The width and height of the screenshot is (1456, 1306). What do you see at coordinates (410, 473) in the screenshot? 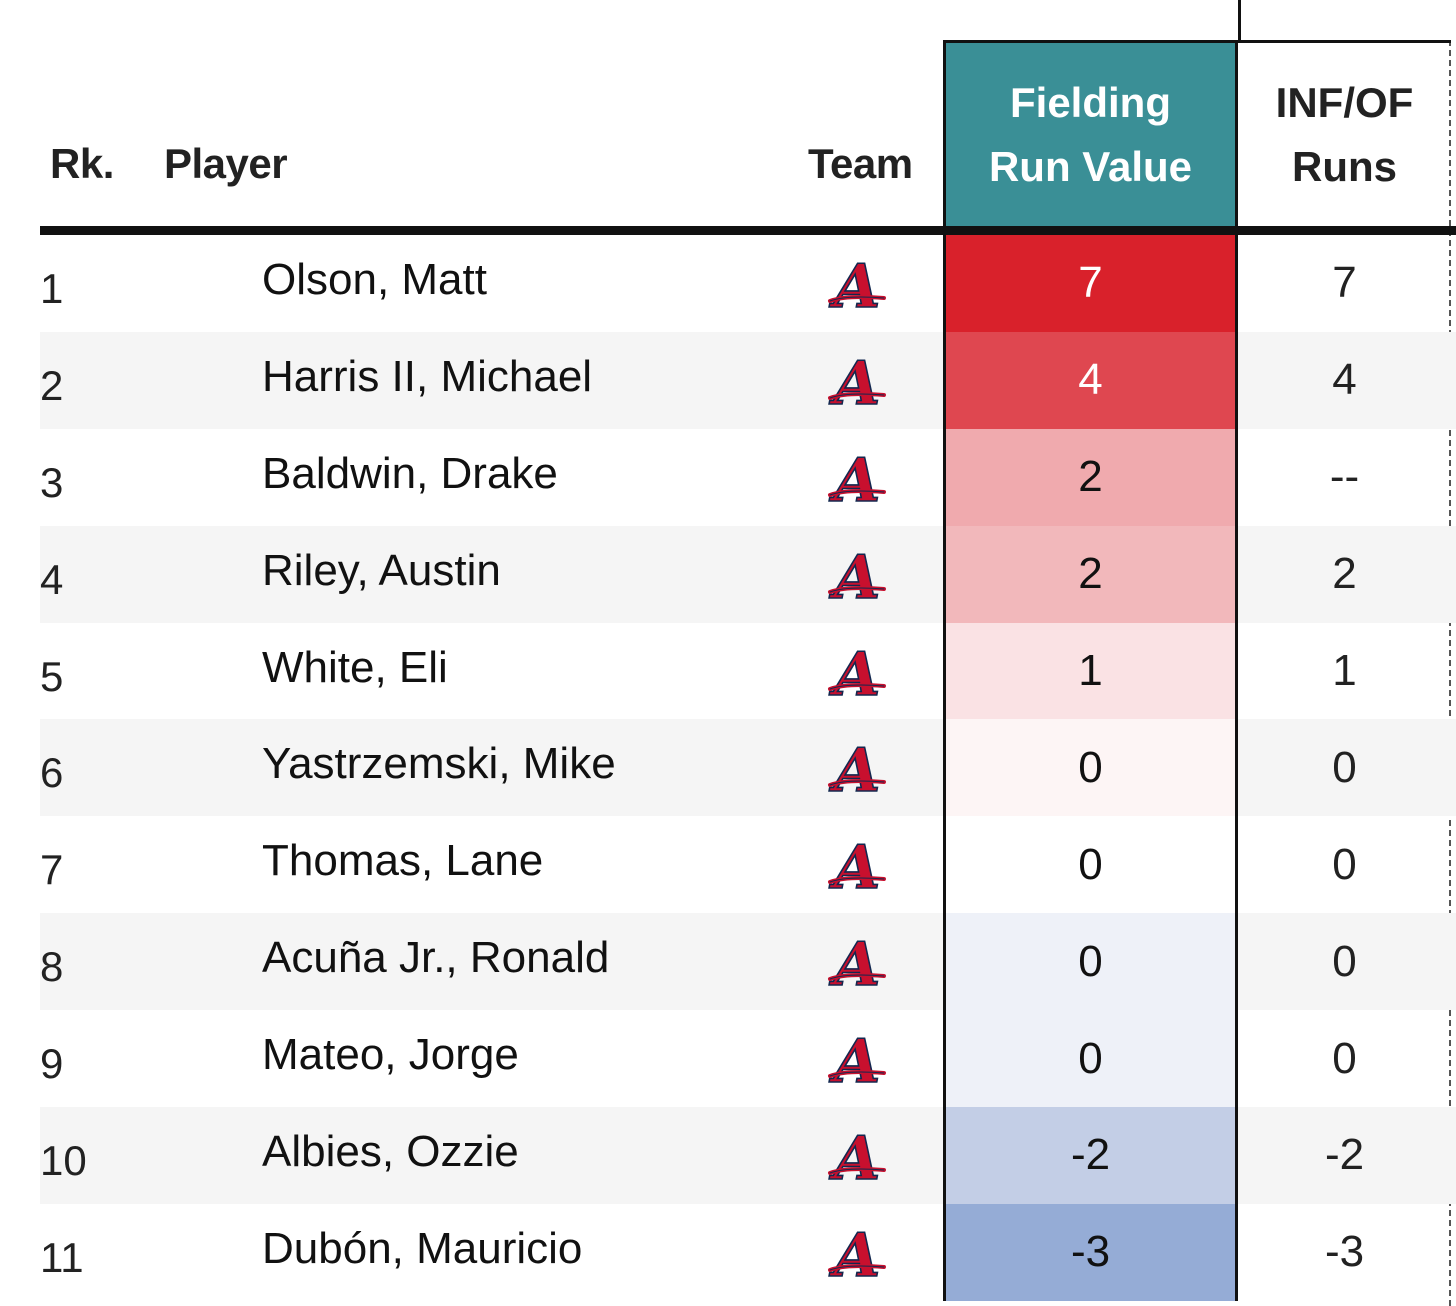
I see `row-player-name: Baldwin, Drake` at bounding box center [410, 473].